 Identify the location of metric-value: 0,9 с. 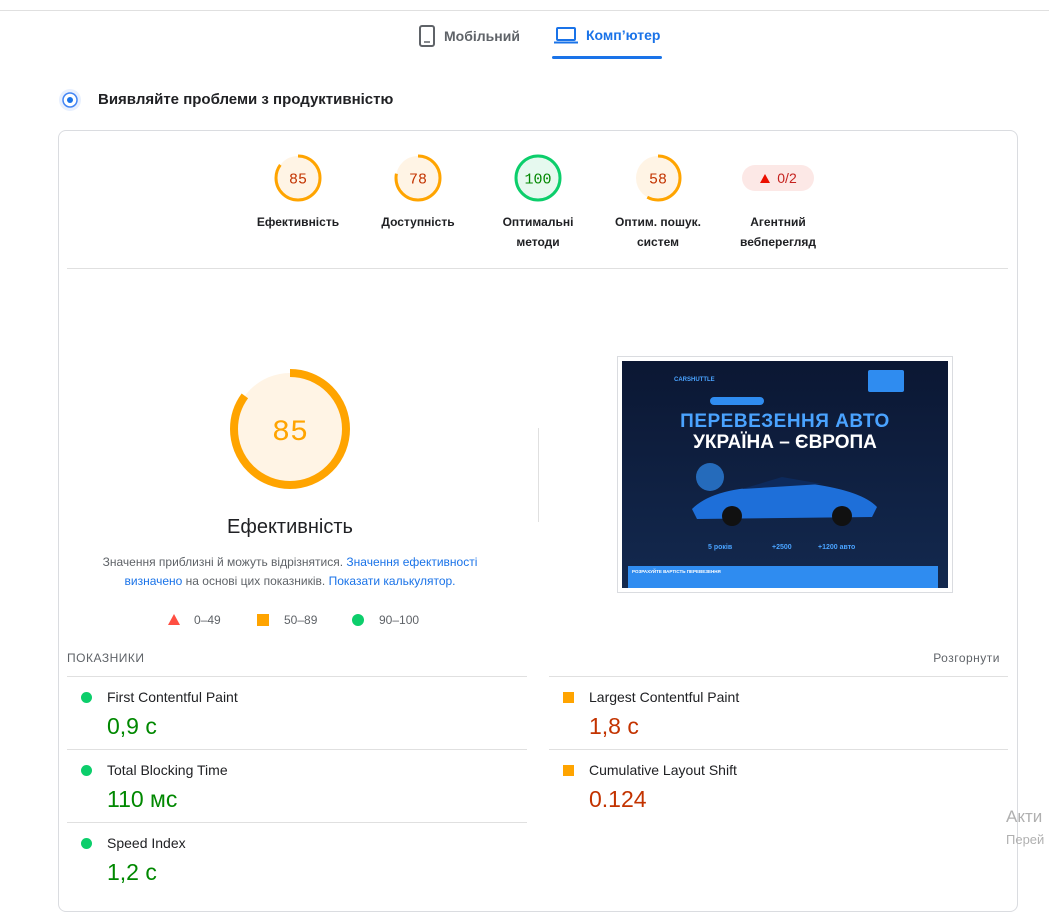
(132, 726).